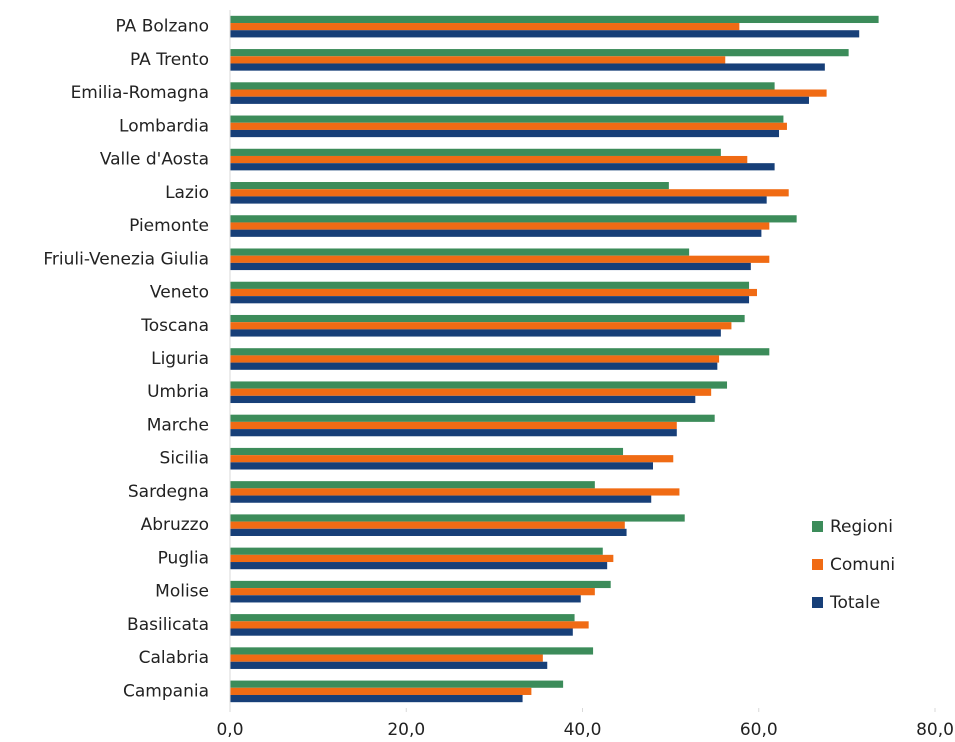 The image size is (955, 742). What do you see at coordinates (861, 527) in the screenshot?
I see `legend-label: Regioni` at bounding box center [861, 527].